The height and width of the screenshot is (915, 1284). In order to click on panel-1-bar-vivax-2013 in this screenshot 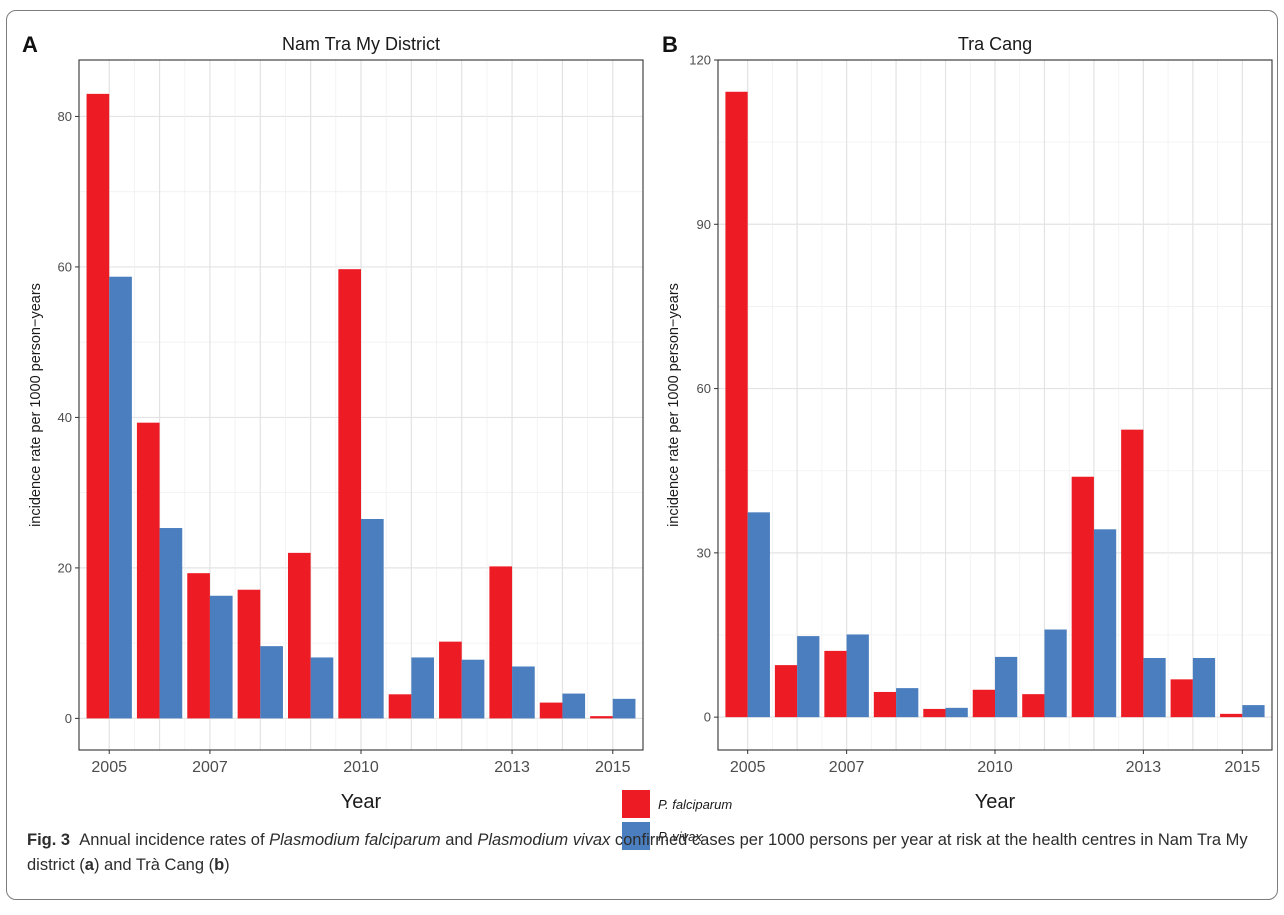, I will do `click(1154, 688)`.